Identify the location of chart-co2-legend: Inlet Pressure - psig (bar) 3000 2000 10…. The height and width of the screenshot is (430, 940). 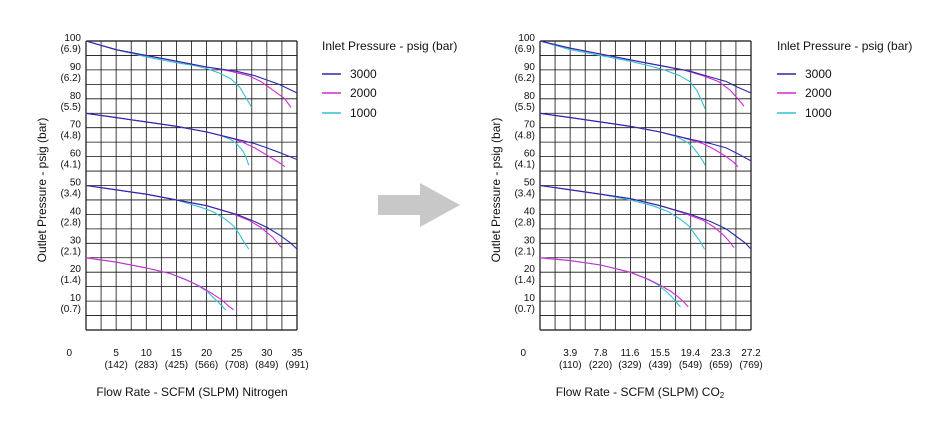
(844, 79).